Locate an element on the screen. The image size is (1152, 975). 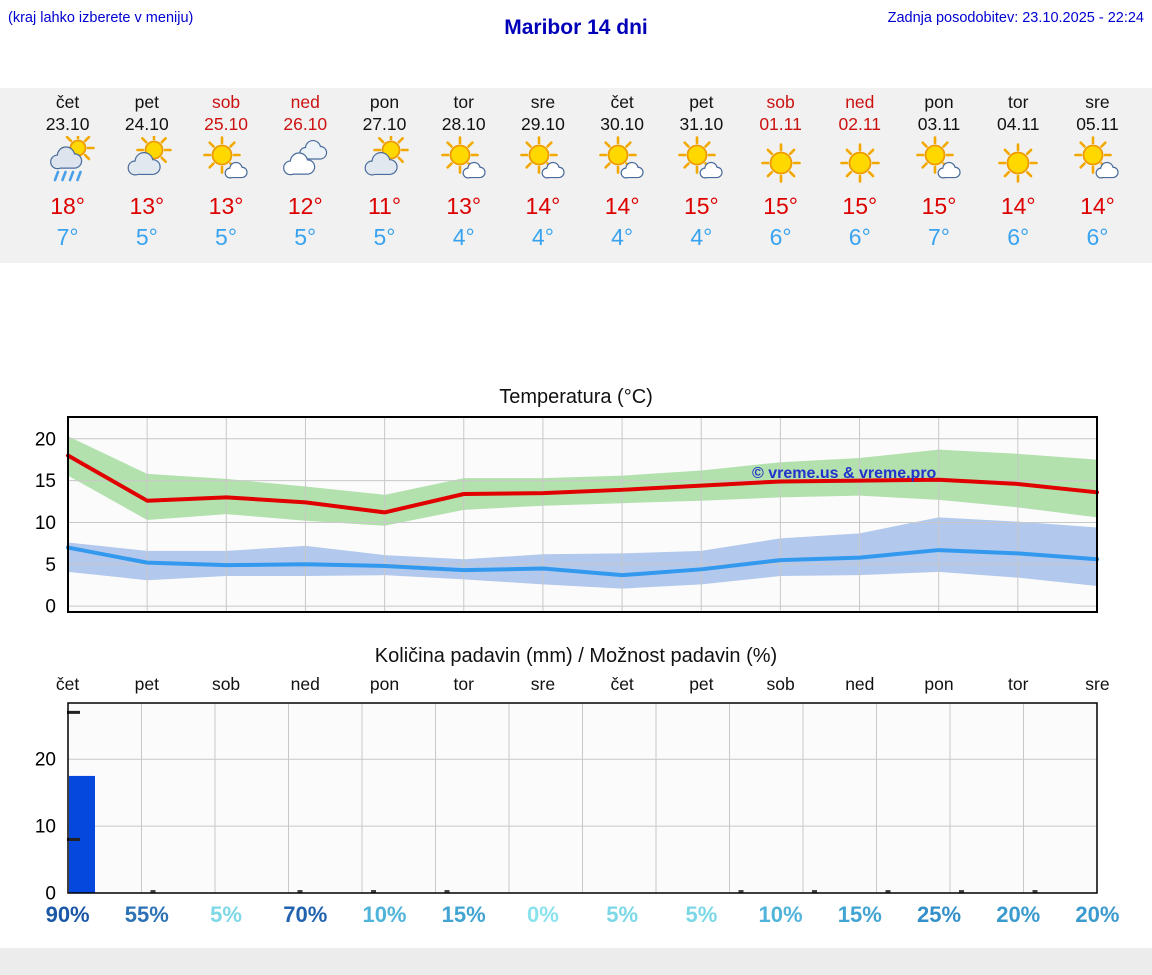
forecast-day: čet 30.10 14° 4° is located at coordinates (622, 175).